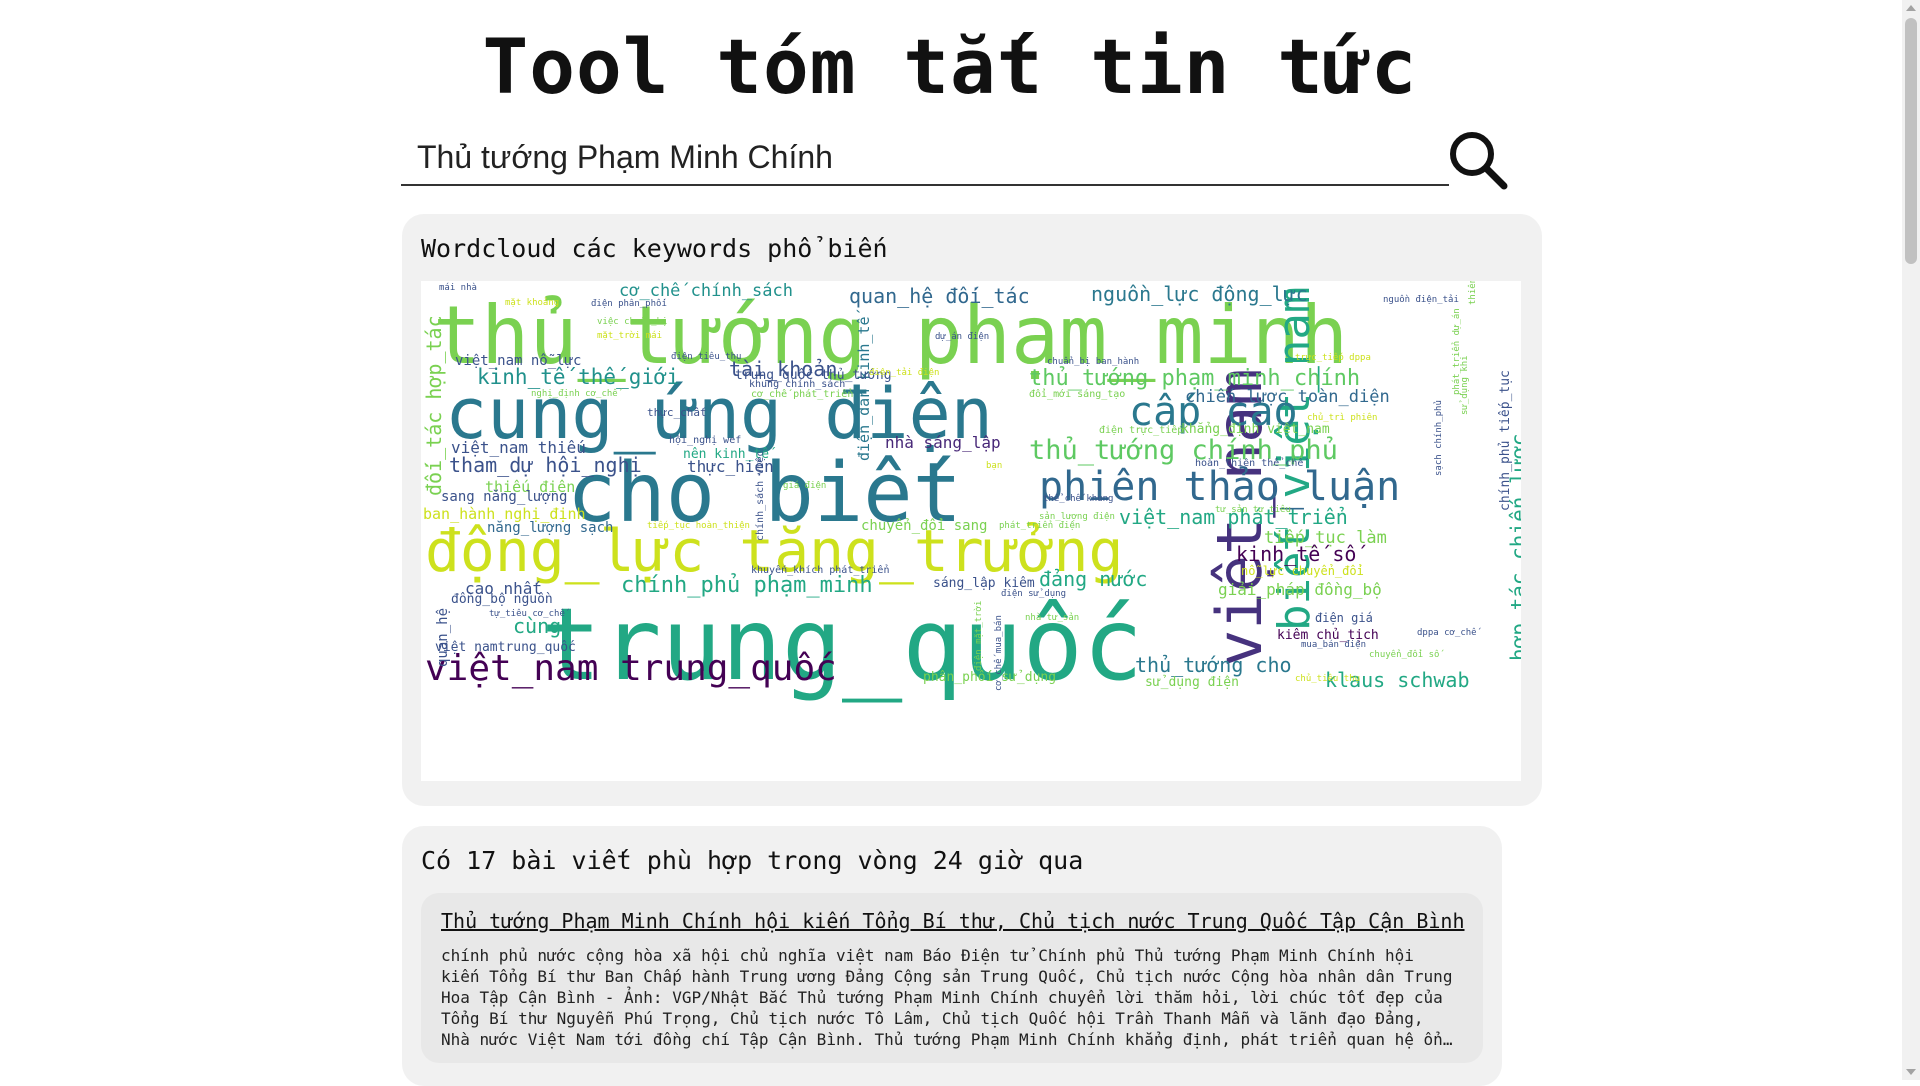  Describe the element at coordinates (1233, 517) in the screenshot. I see `wordcloud-word: việt_nam phát_triển` at that location.